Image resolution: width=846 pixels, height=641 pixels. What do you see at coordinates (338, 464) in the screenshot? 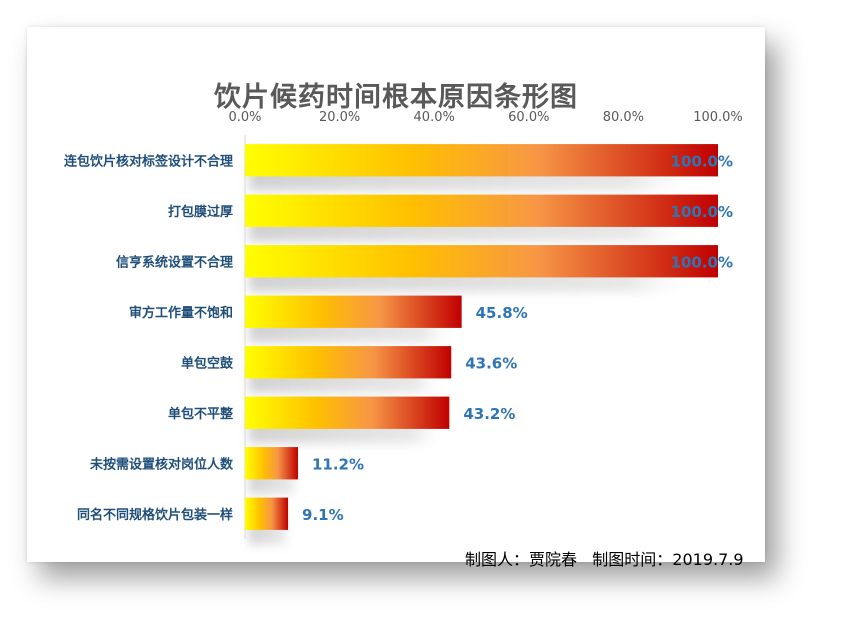
I see `data-label: 11.2%` at bounding box center [338, 464].